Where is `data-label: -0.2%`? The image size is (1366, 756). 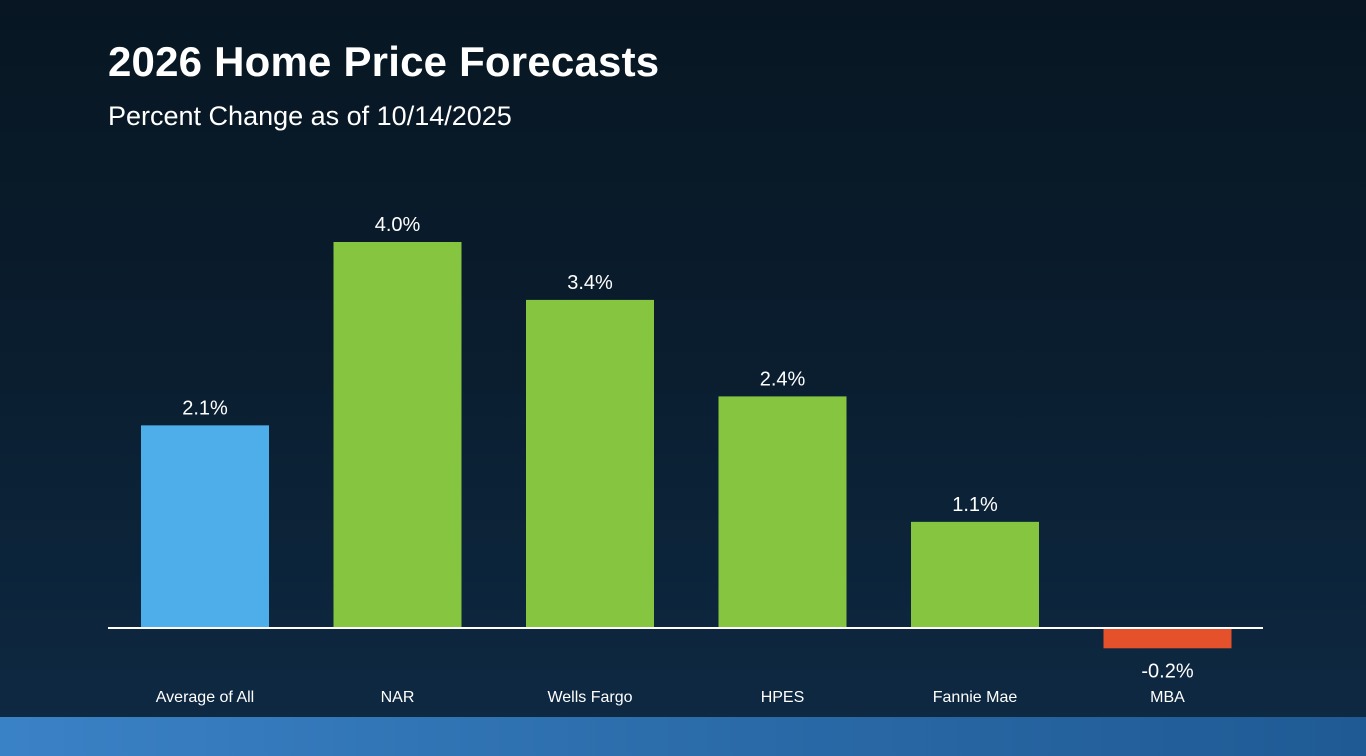 data-label: -0.2% is located at coordinates (1167, 671).